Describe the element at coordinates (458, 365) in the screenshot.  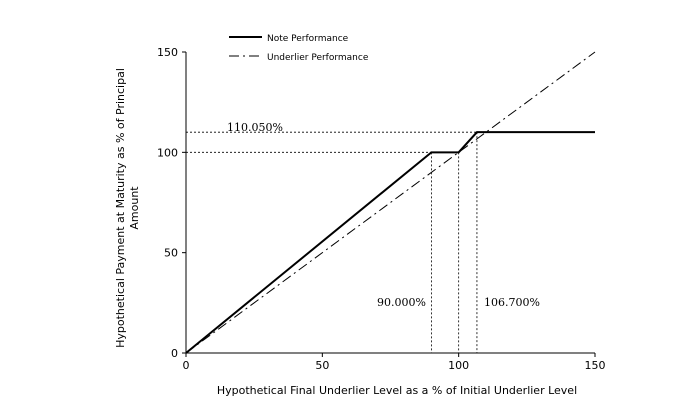
I see `x-tick-label: 100` at that location.